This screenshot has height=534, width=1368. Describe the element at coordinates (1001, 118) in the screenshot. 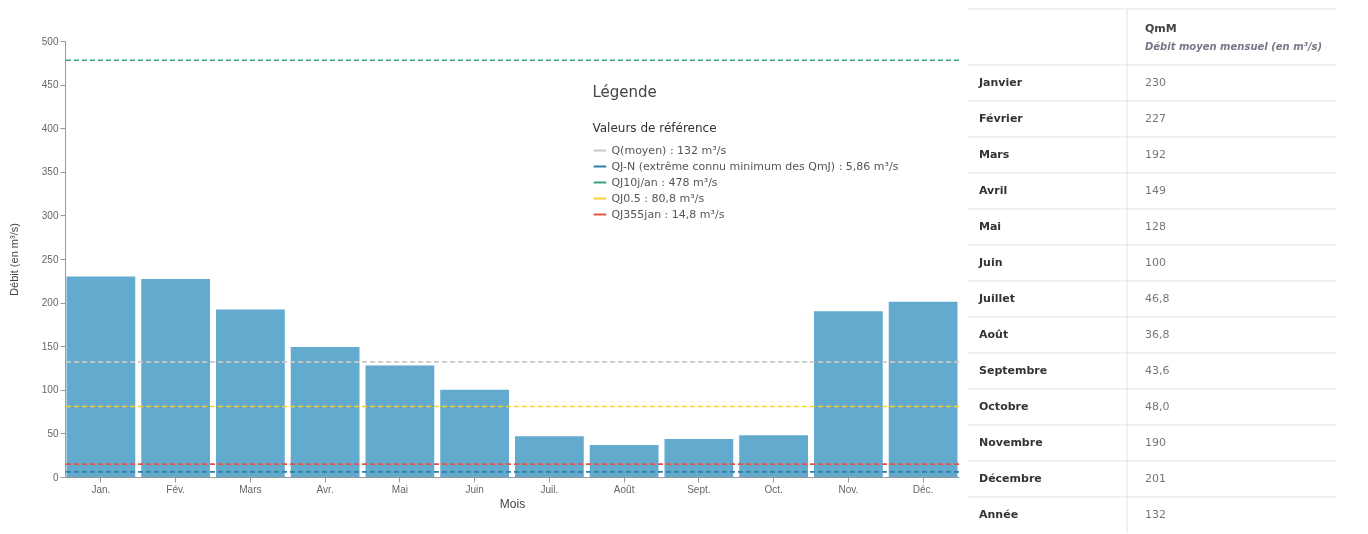

I see `category-label: Février` at that location.